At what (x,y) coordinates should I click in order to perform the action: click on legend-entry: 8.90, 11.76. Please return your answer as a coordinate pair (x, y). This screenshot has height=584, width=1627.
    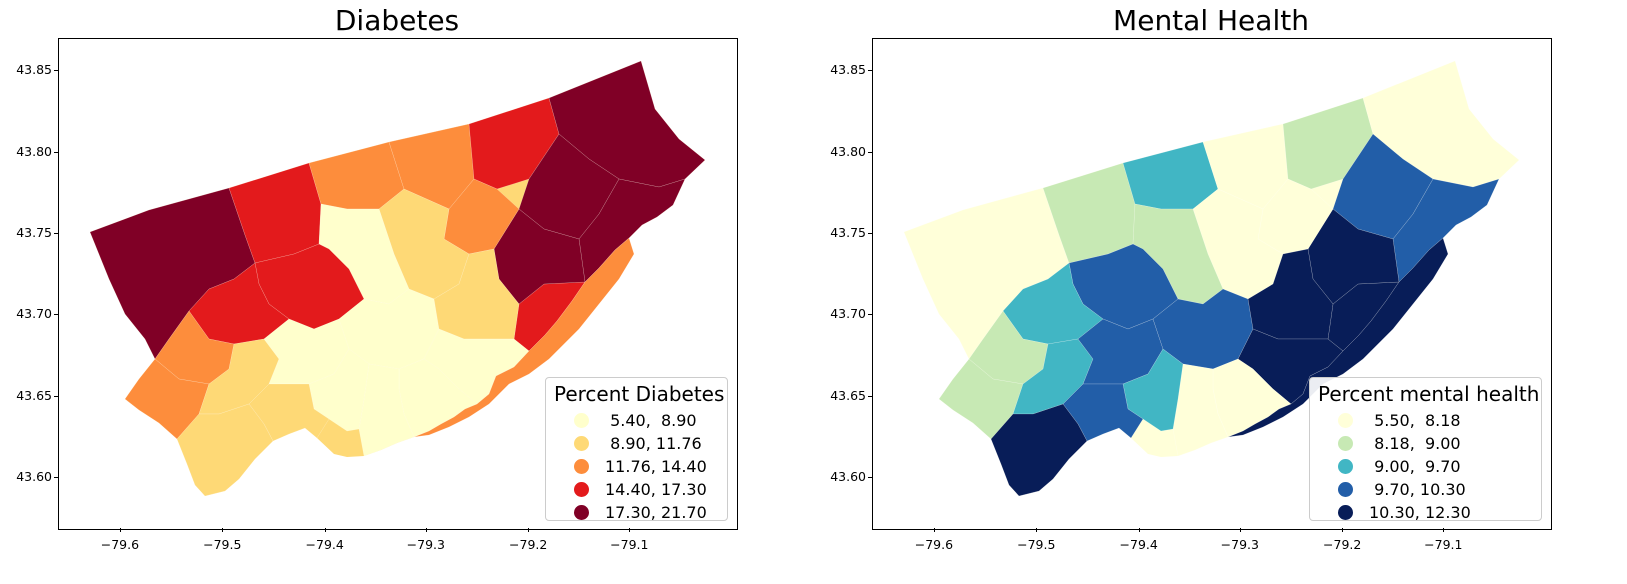
    Looking at the image, I should click on (636, 443).